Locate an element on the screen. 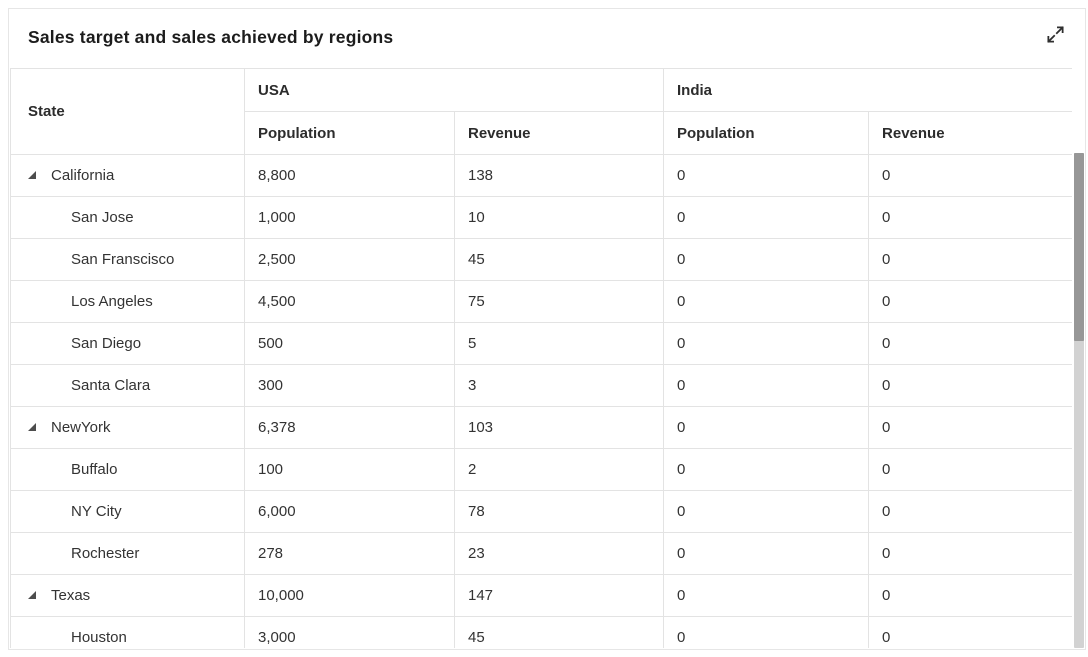 The image size is (1088, 657). table-row: Los Angeles 4,500 75 0 0 is located at coordinates (541, 301).